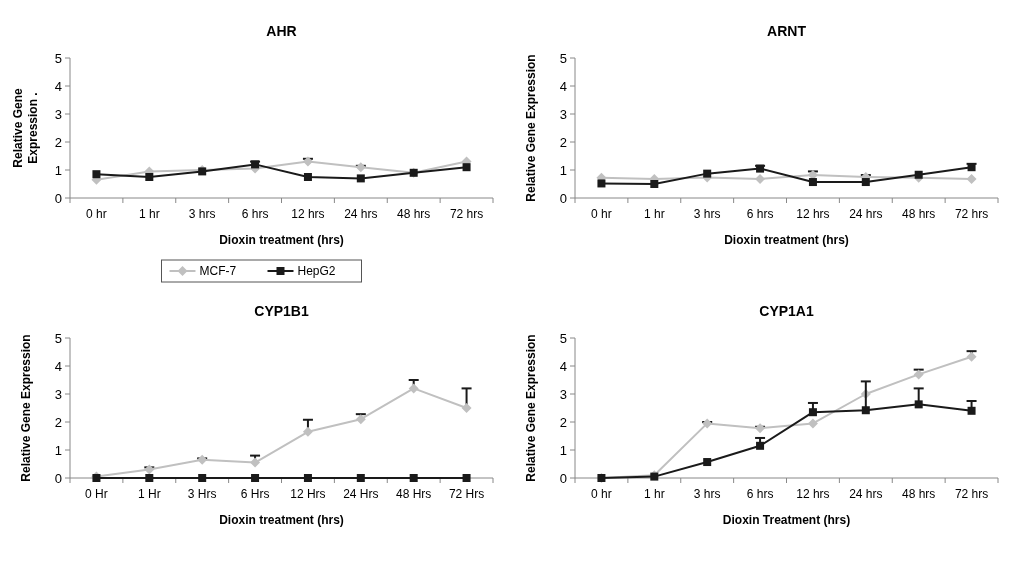 This screenshot has width=1026, height=574. I want to click on x-tick-label: 3 Hrs, so click(202, 494).